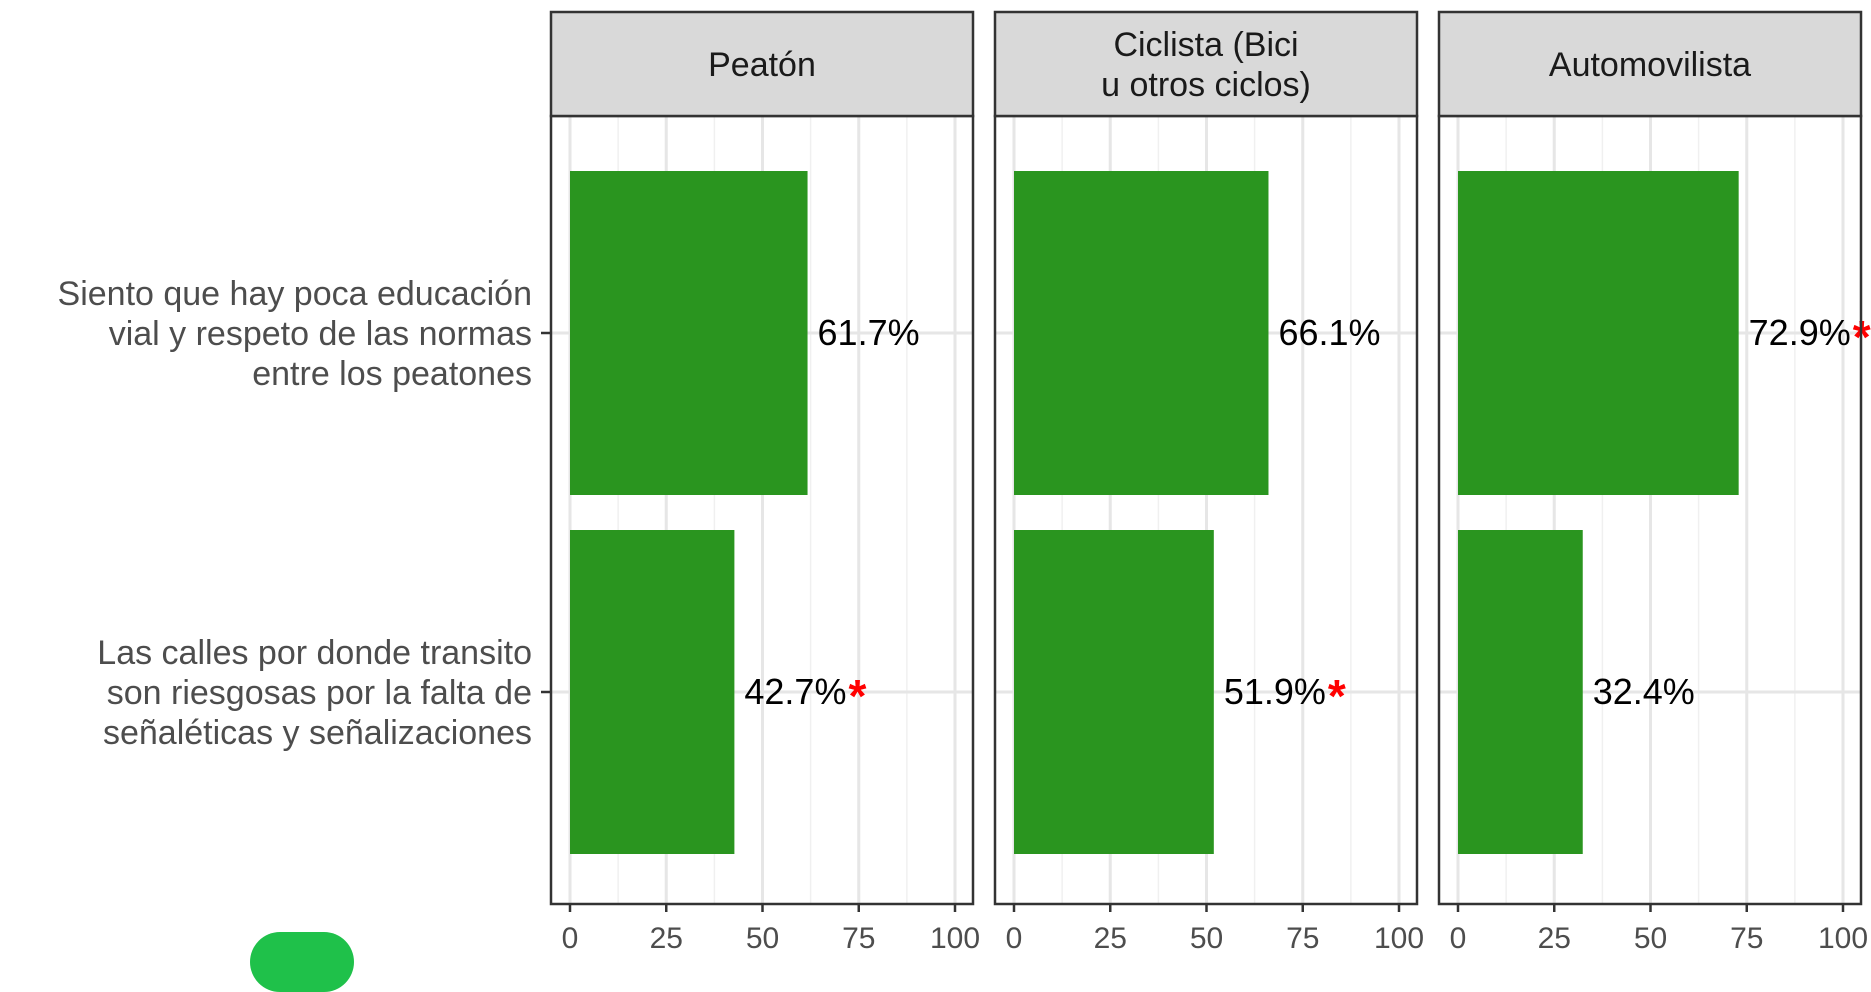 This screenshot has height=992, width=1871. I want to click on legend-chip, so click(302, 962).